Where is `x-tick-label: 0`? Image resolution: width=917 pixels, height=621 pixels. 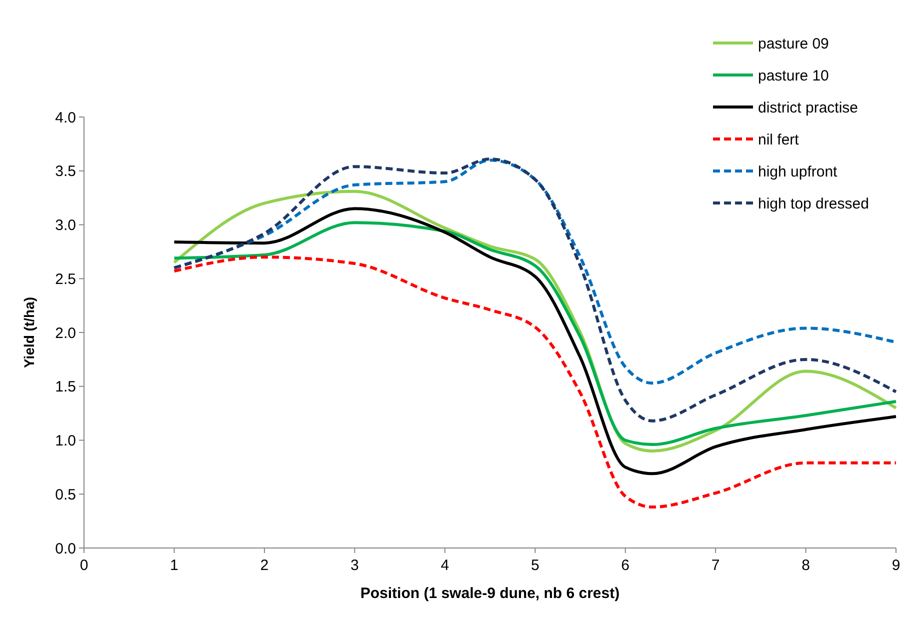
x-tick-label: 0 is located at coordinates (84, 565).